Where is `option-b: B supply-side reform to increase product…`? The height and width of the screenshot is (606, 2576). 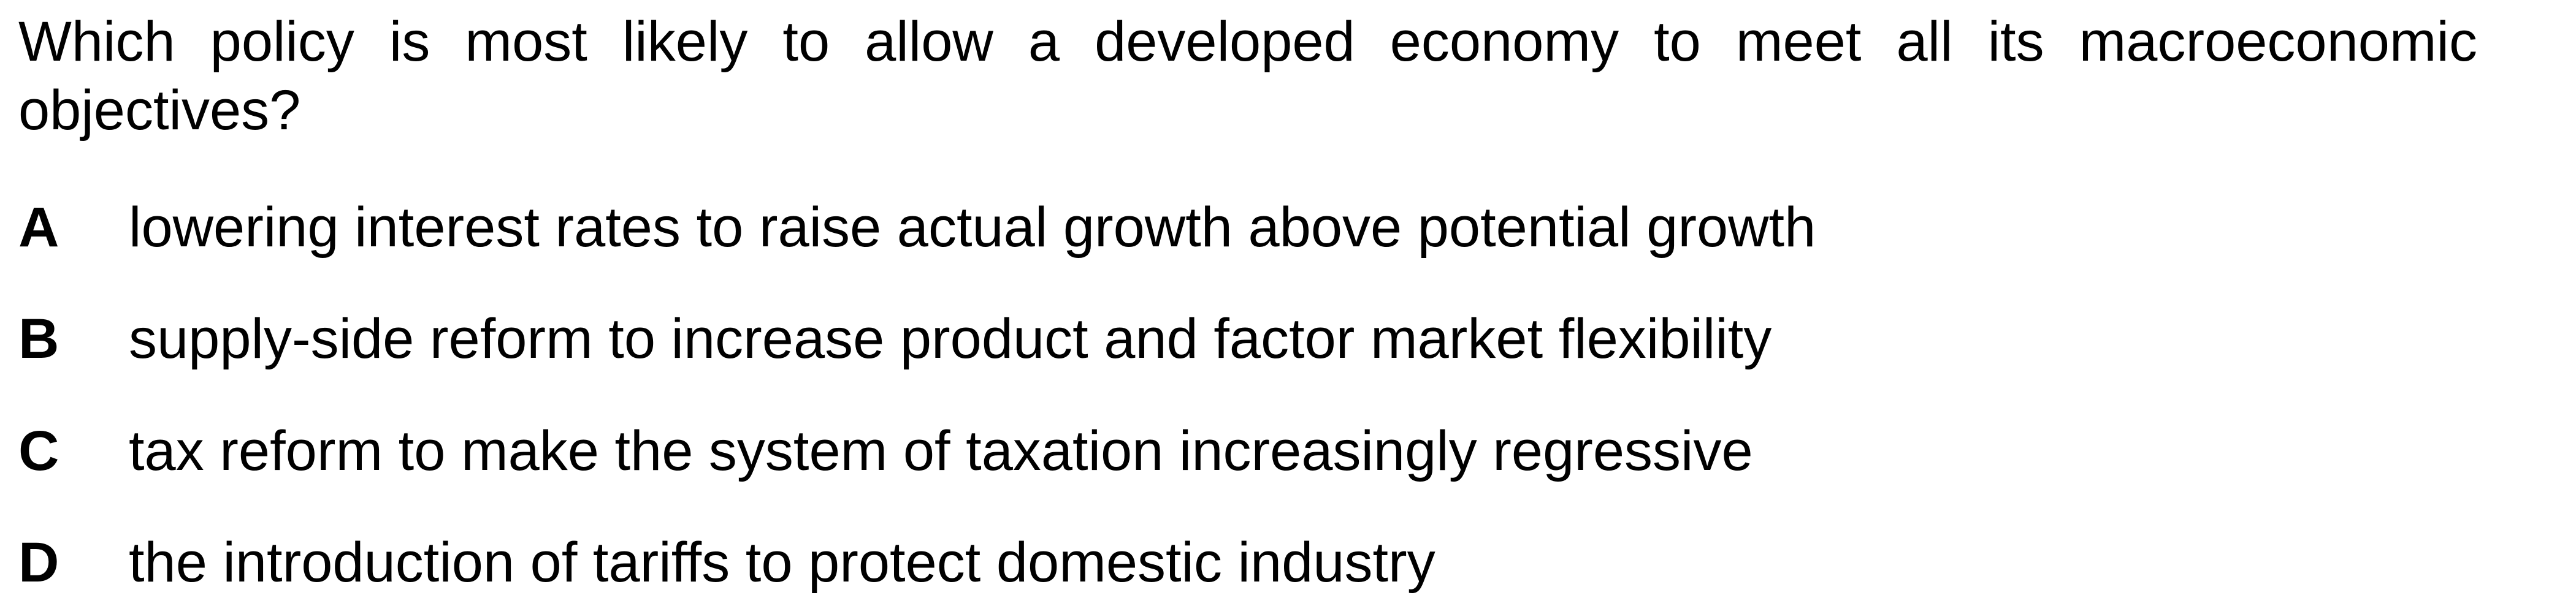
option-b: B supply-side reform to increase product… is located at coordinates (894, 339).